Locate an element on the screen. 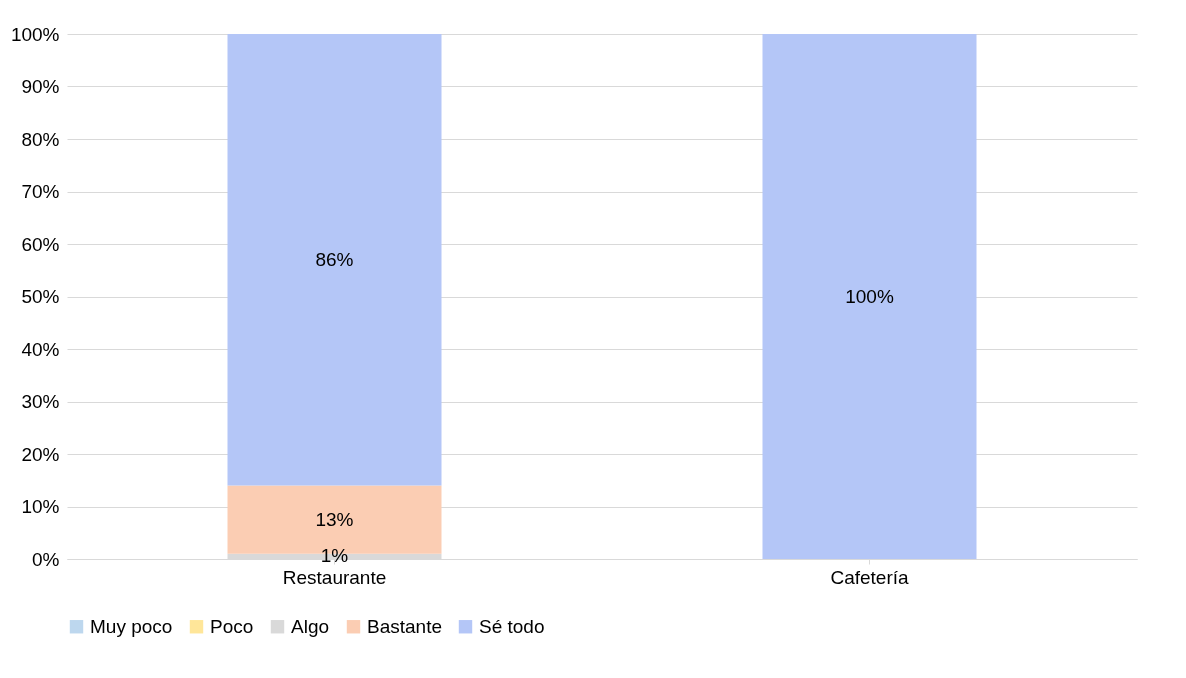  data-label: 86% is located at coordinates (334, 259).